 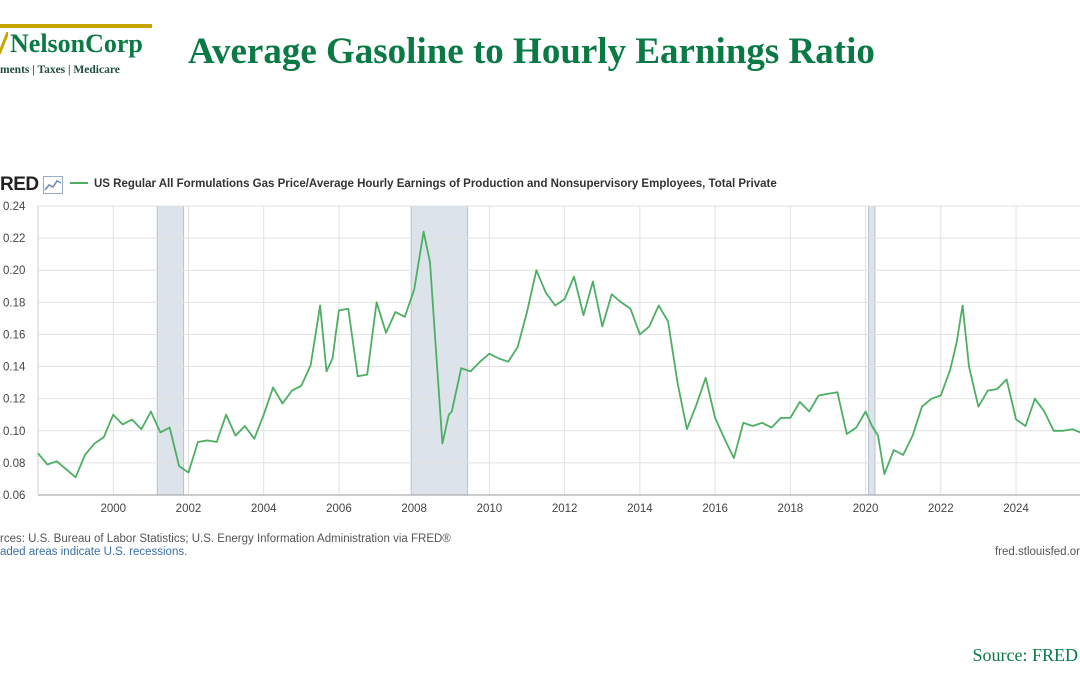 I want to click on y-tick-labels: 0.06 0.08 0.10 0.12 0.14 0.16 0.18 0.20 0.22 0.24, so click(x=14, y=351).